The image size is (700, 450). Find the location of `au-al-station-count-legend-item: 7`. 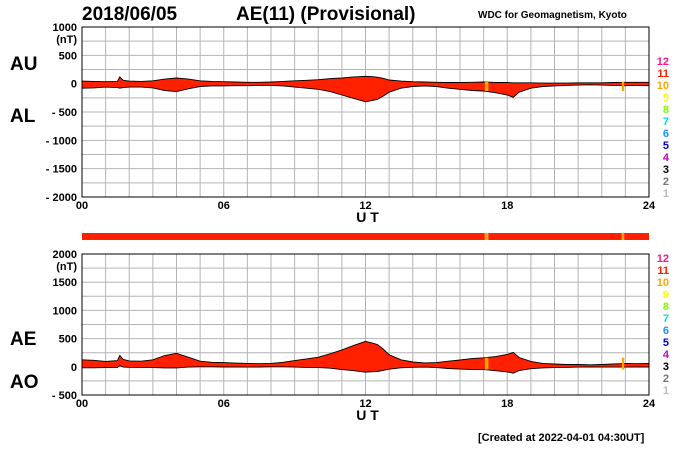

au-al-station-count-legend-item: 7 is located at coordinates (666, 122).